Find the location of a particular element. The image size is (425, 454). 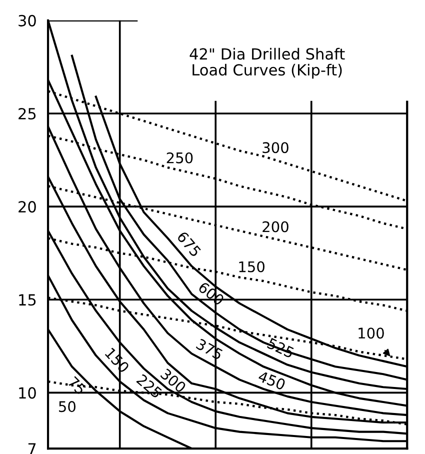

y-tick-label: 15 is located at coordinates (27, 300).